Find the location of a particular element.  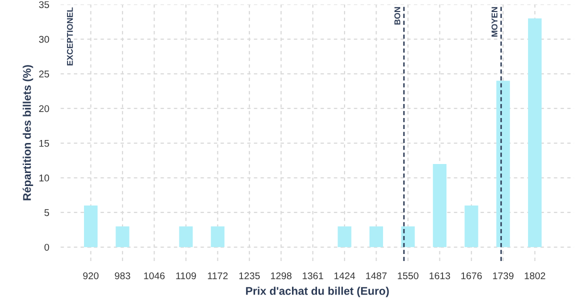

ref-line-label: BON is located at coordinates (397, 16).